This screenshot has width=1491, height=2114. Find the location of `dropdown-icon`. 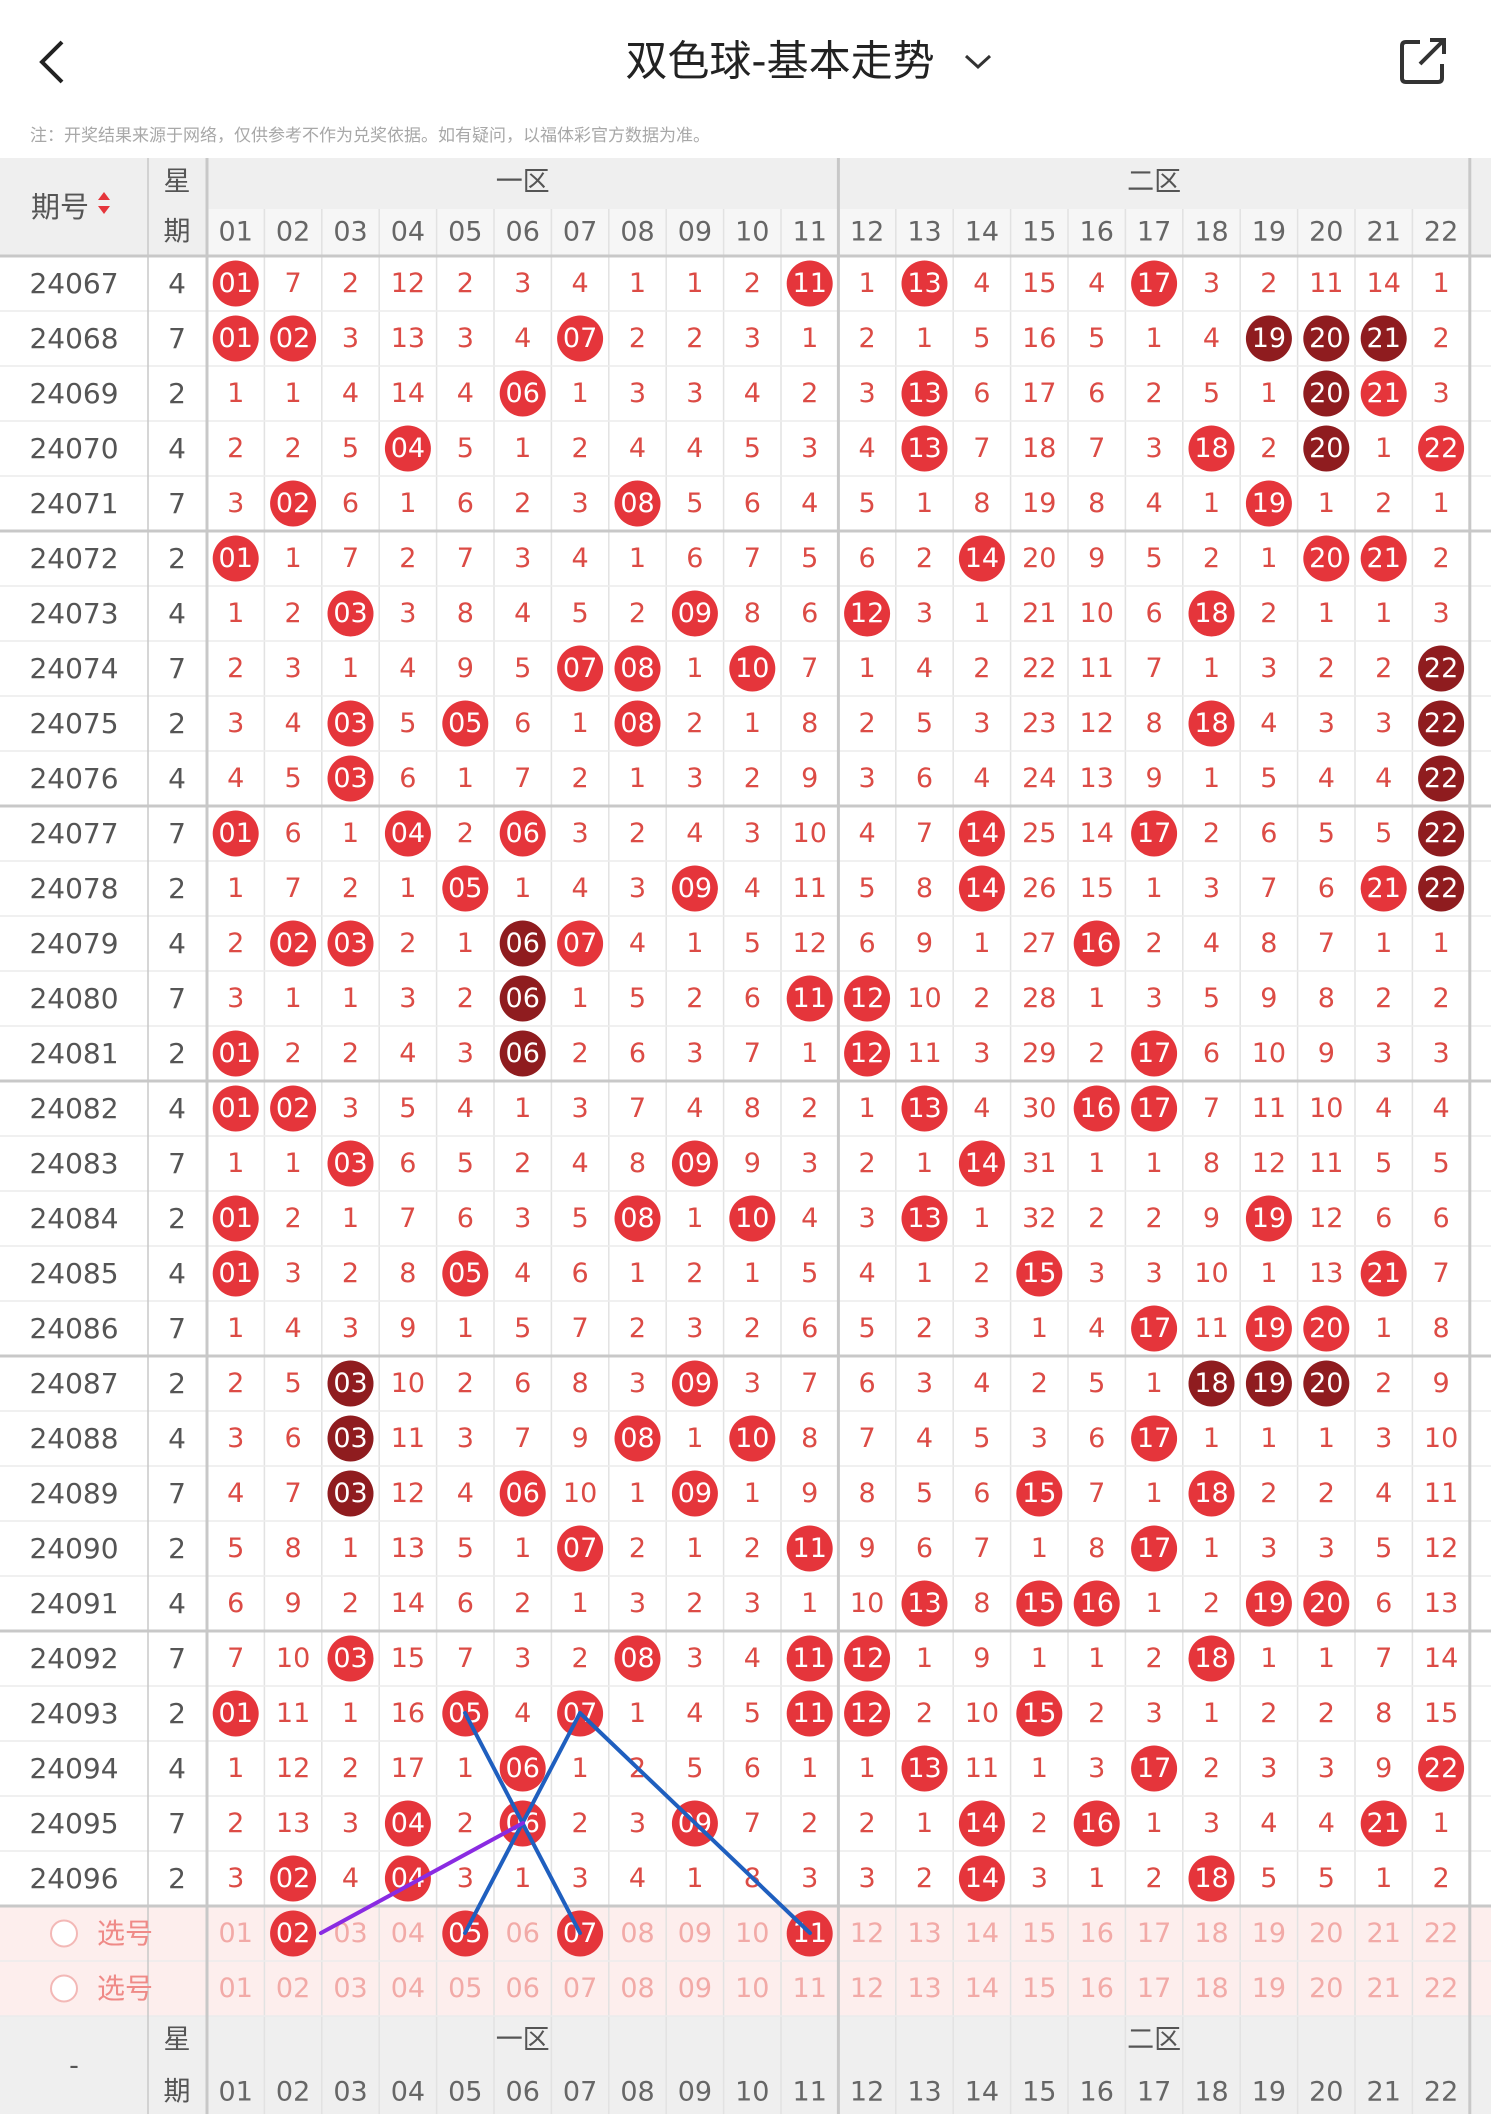

dropdown-icon is located at coordinates (978, 62).